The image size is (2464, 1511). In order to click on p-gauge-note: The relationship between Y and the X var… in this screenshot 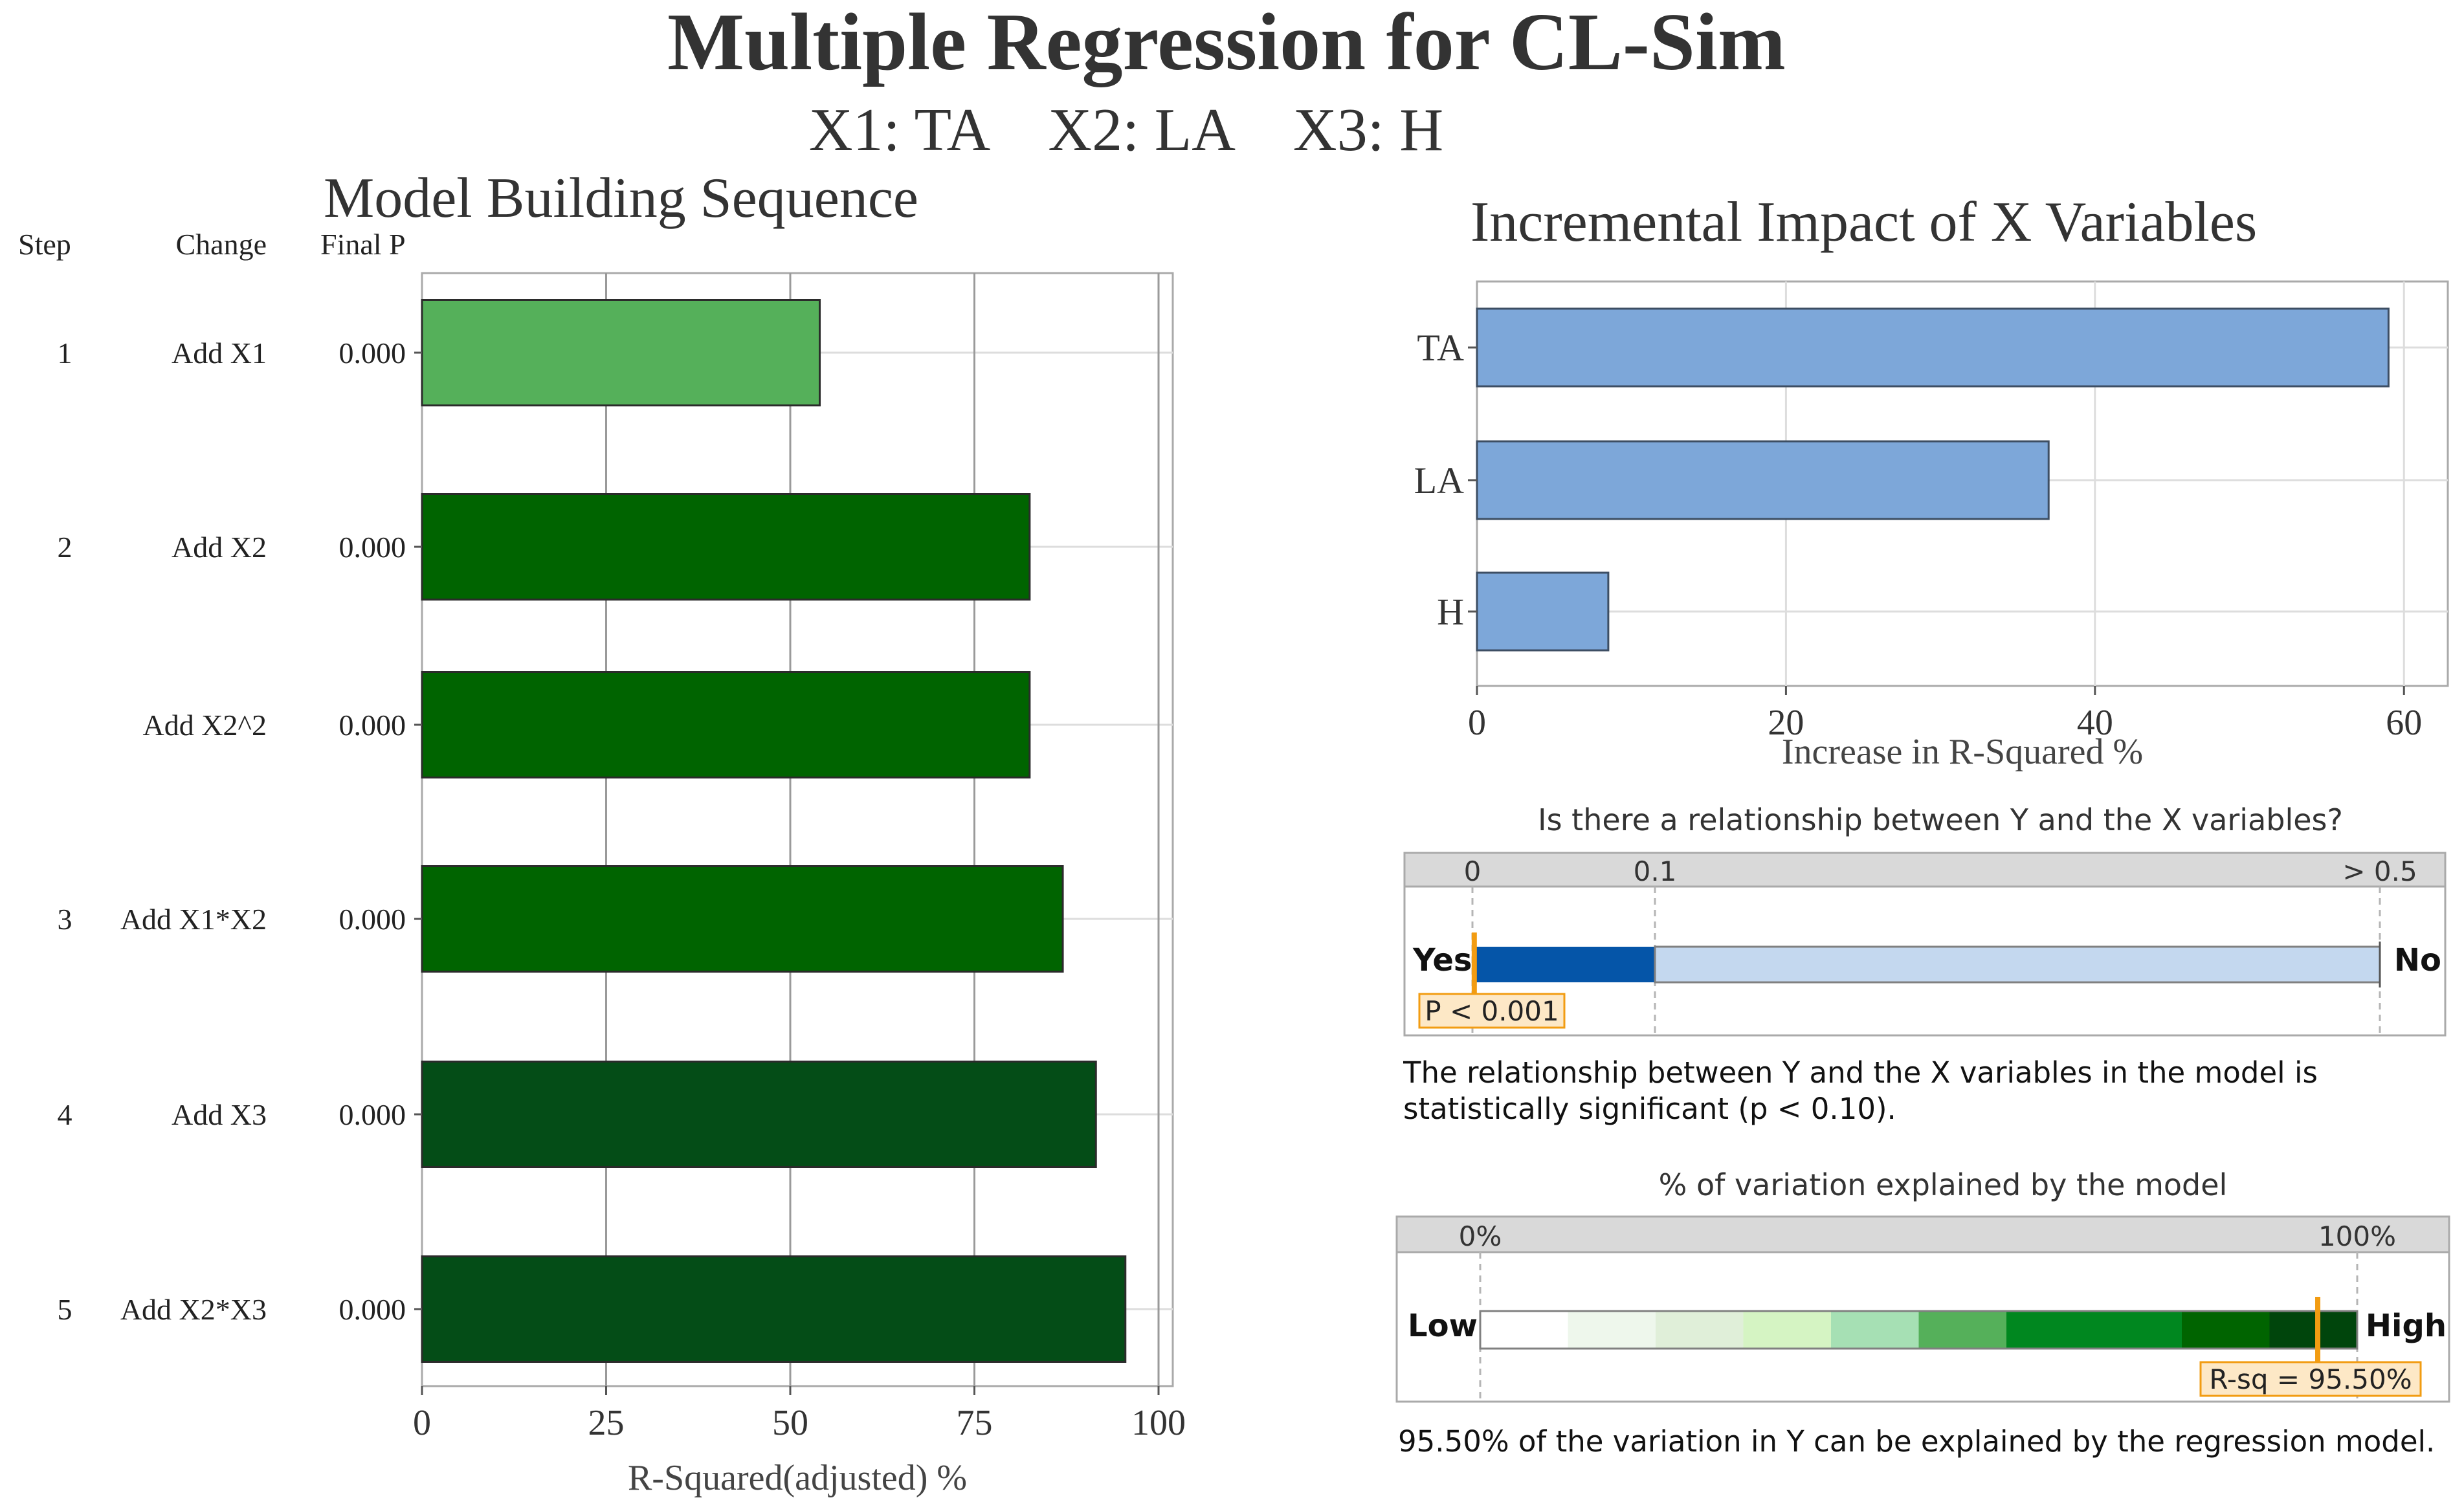, I will do `click(1860, 1090)`.